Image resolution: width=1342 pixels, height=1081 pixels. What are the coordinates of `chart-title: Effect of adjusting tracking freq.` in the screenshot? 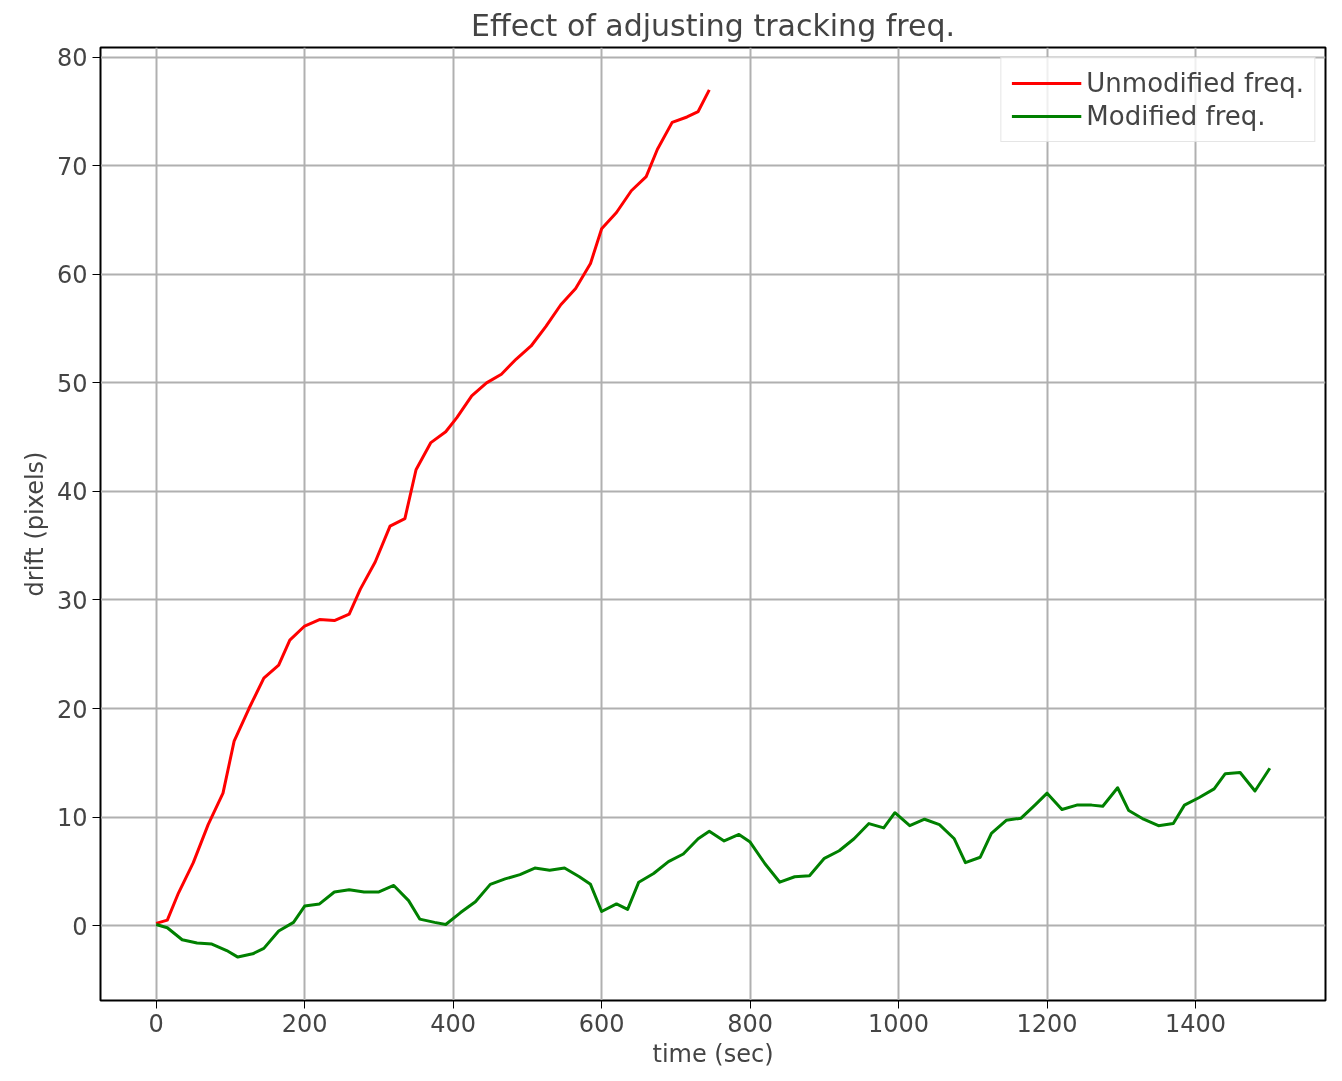 It's located at (713, 25).